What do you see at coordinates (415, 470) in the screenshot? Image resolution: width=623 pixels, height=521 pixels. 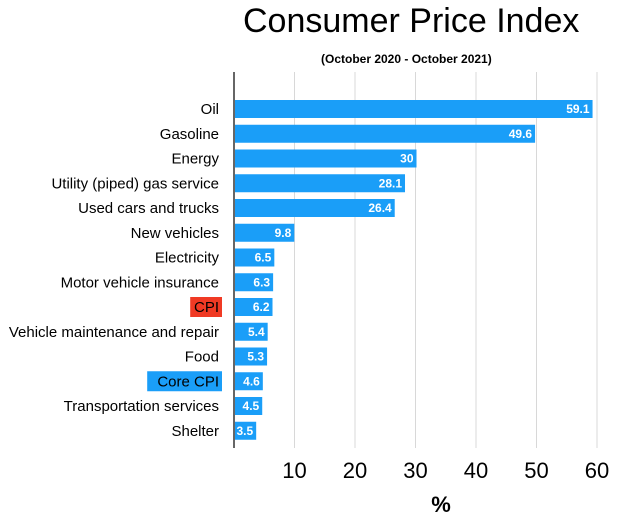 I see `x-tick-30: 30` at bounding box center [415, 470].